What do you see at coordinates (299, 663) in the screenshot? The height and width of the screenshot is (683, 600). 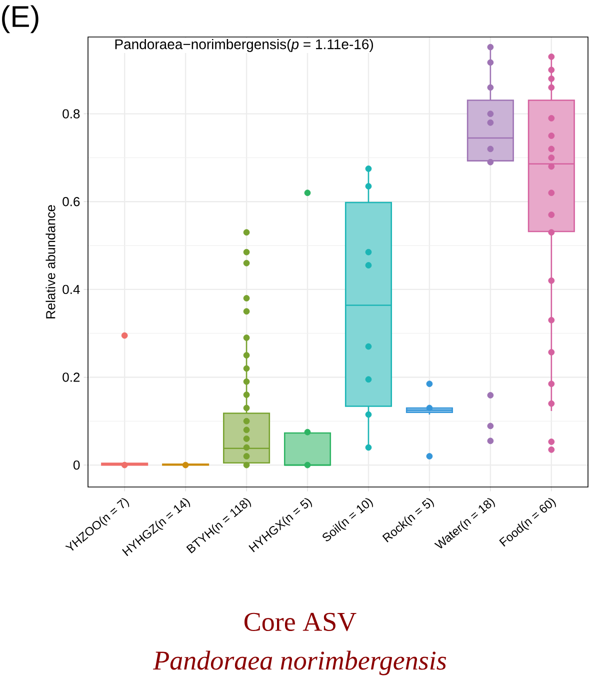 I see `text: Pandoraea norimbergensis` at bounding box center [299, 663].